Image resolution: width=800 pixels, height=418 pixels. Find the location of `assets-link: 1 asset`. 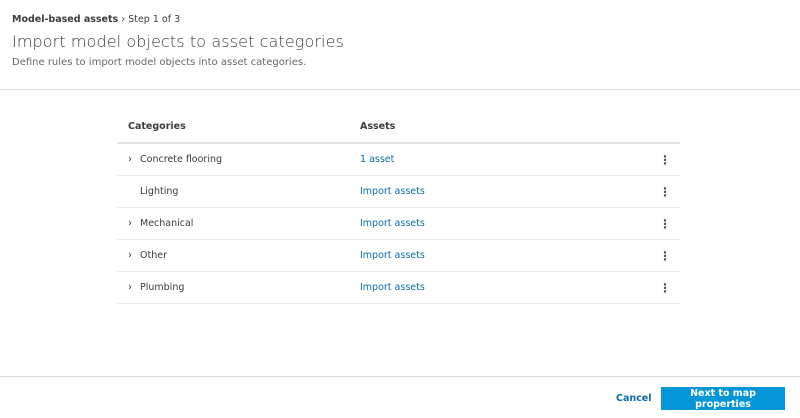

assets-link: 1 asset is located at coordinates (377, 159).